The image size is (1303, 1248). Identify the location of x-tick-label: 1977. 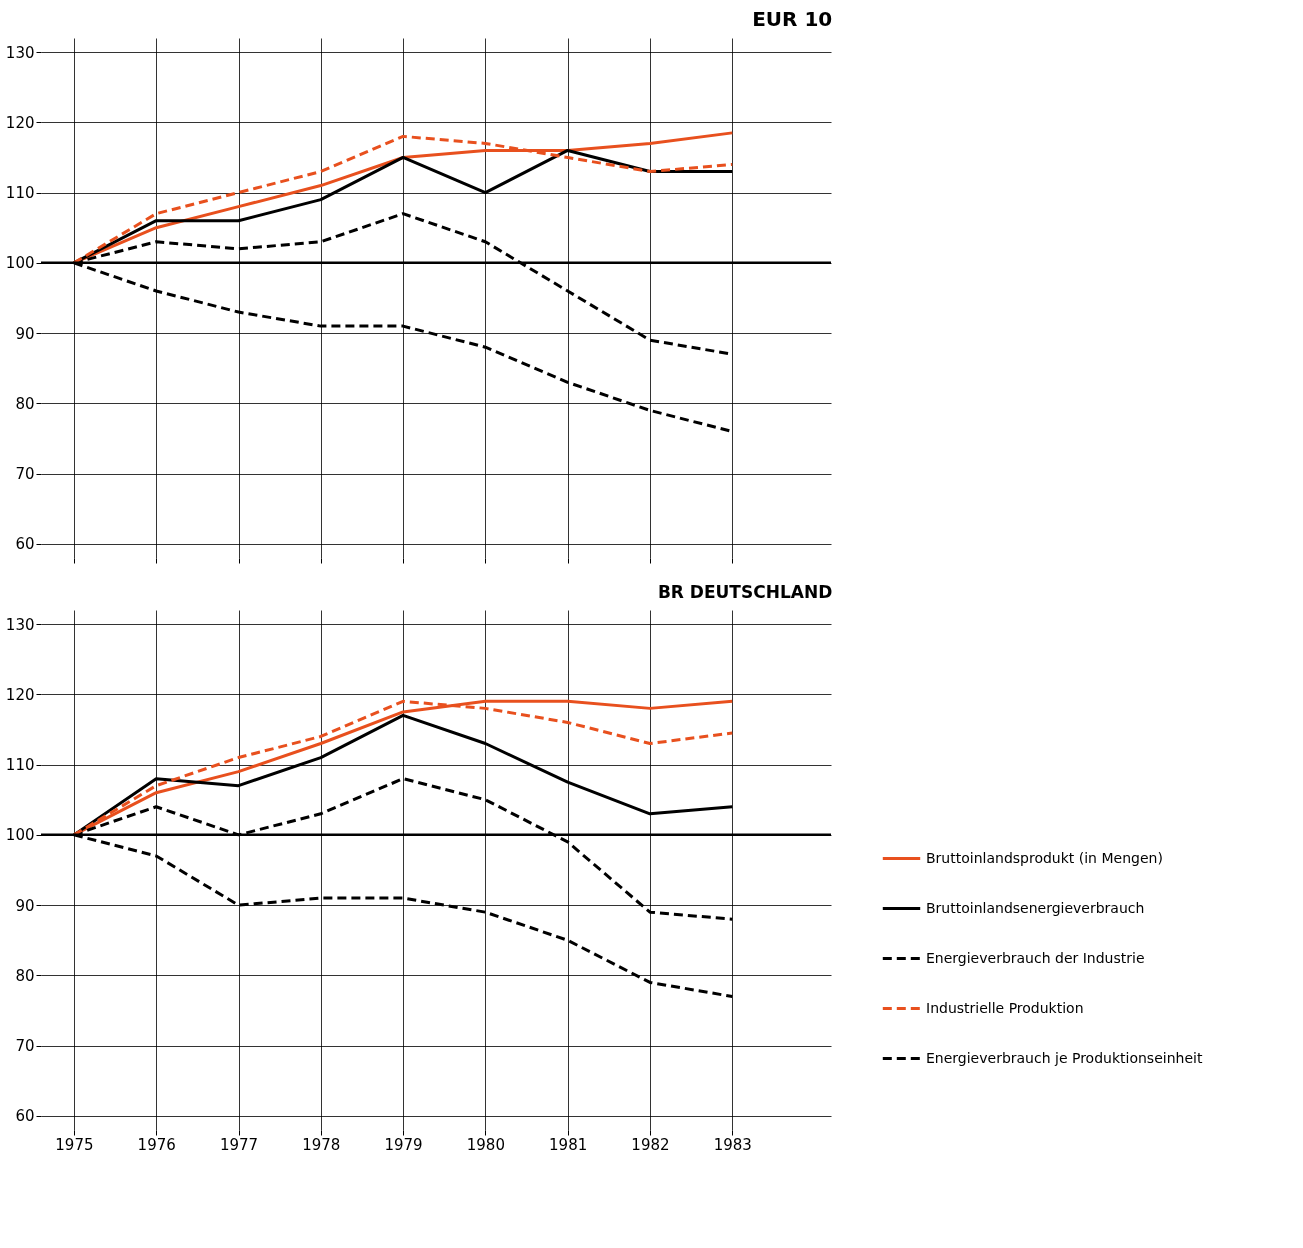
(239, 1144).